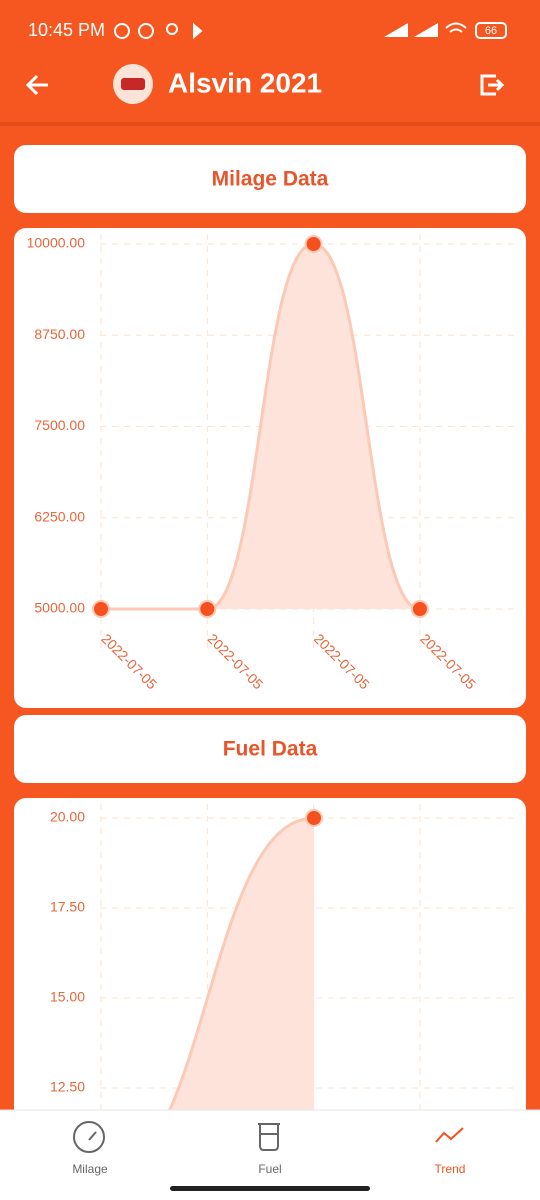  Describe the element at coordinates (67, 817) in the screenshot. I see `y-tick-label: 20.00` at that location.